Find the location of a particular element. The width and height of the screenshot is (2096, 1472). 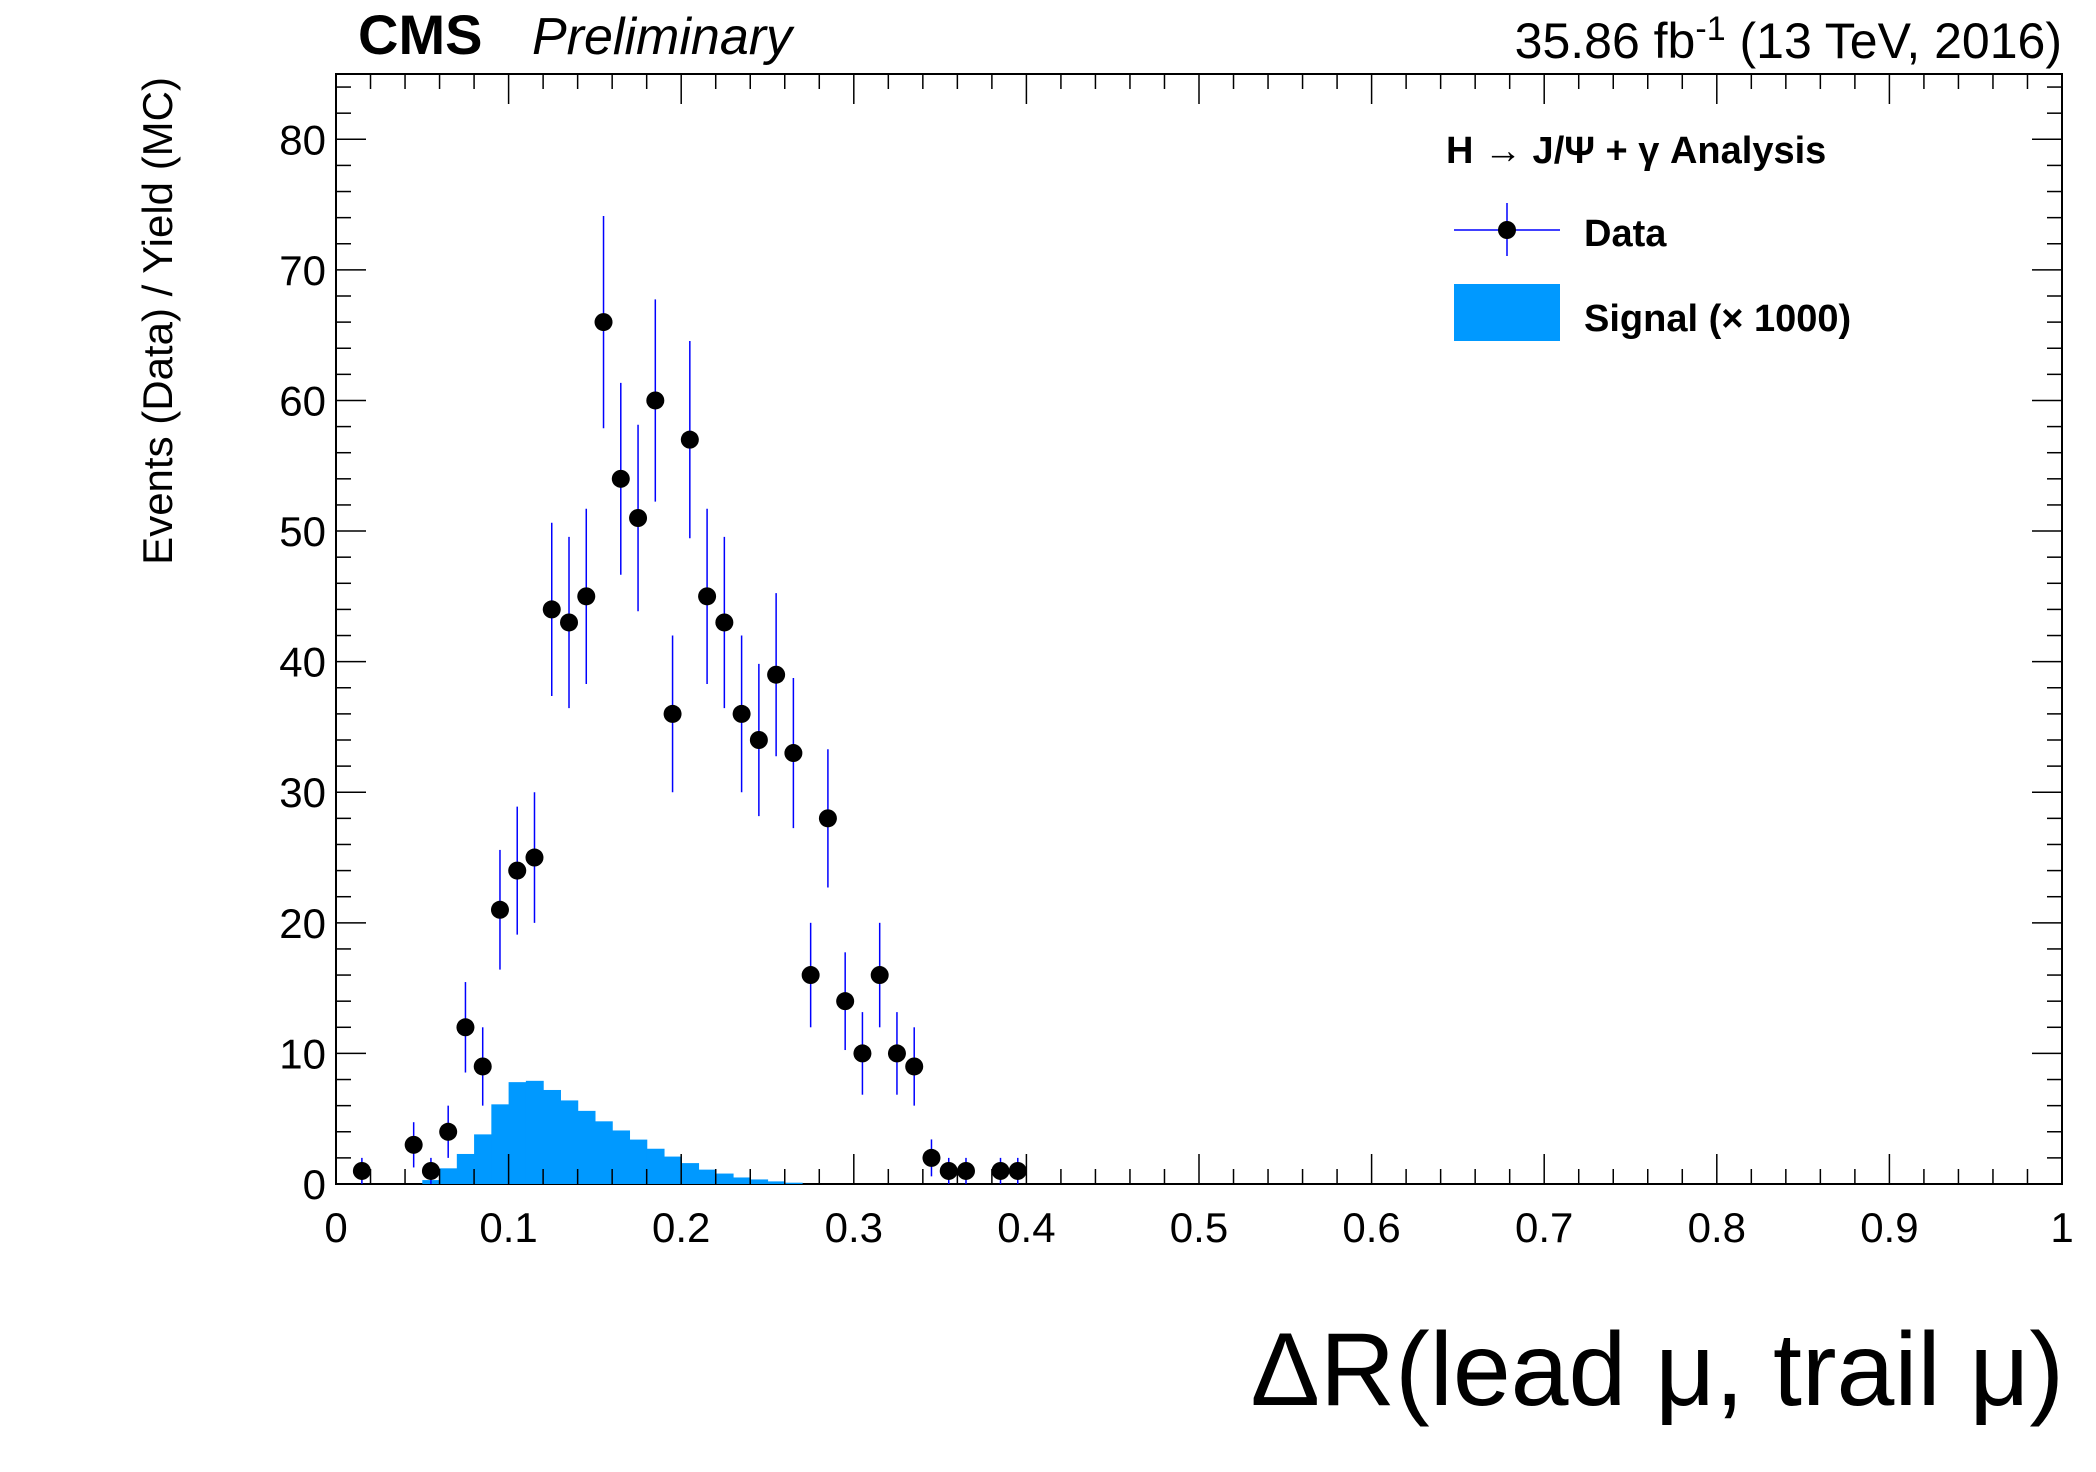

lumi-value: 35.86 fb is located at coordinates (1605, 41).